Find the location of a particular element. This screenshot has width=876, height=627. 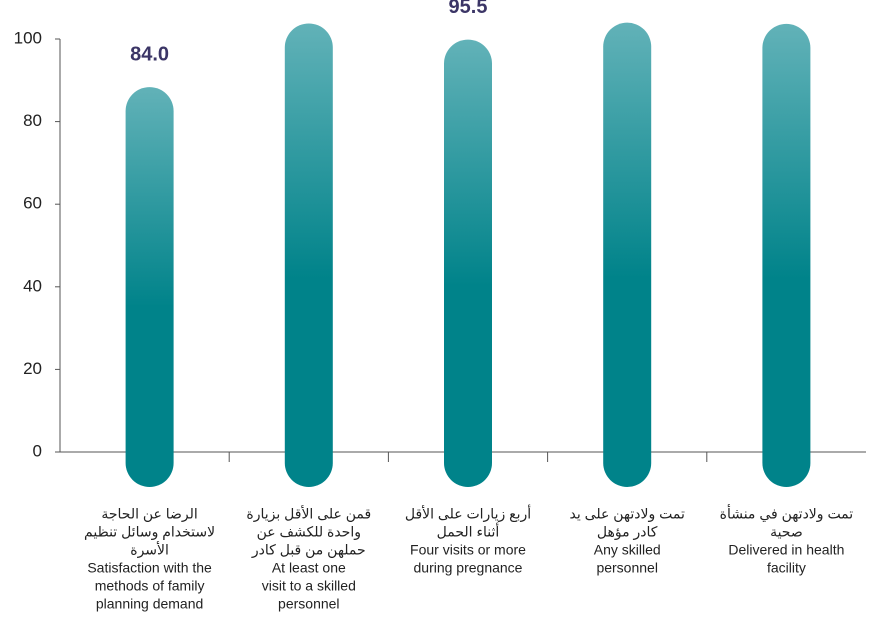

x-tick-label: planning demand is located at coordinates (149, 604).